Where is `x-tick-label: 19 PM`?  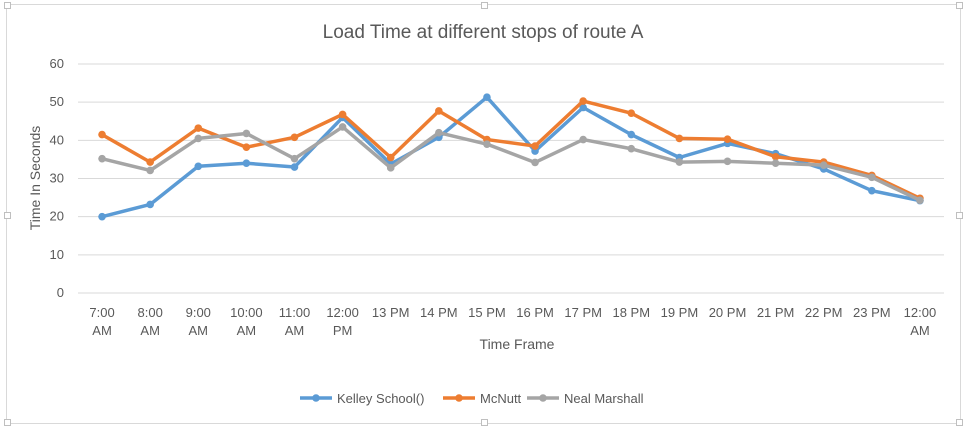 x-tick-label: 19 PM is located at coordinates (680, 312).